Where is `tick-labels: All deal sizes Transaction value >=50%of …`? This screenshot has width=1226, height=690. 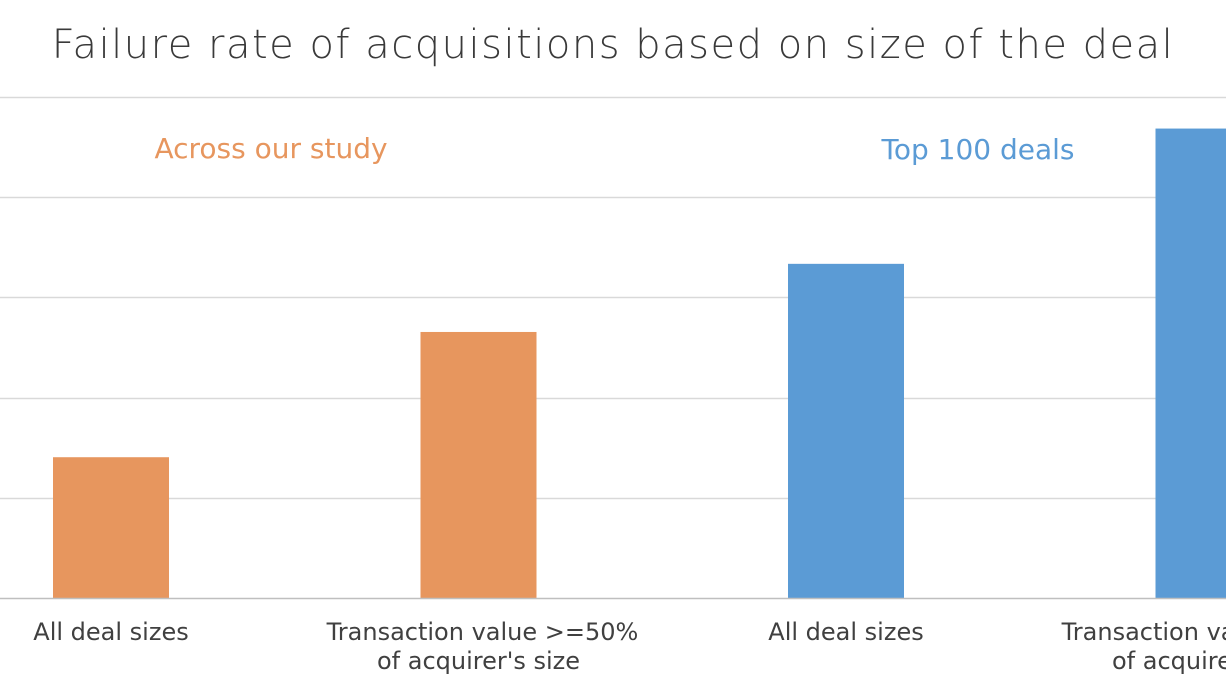 tick-labels: All deal sizes Transaction value >=50%of … is located at coordinates (629, 646).